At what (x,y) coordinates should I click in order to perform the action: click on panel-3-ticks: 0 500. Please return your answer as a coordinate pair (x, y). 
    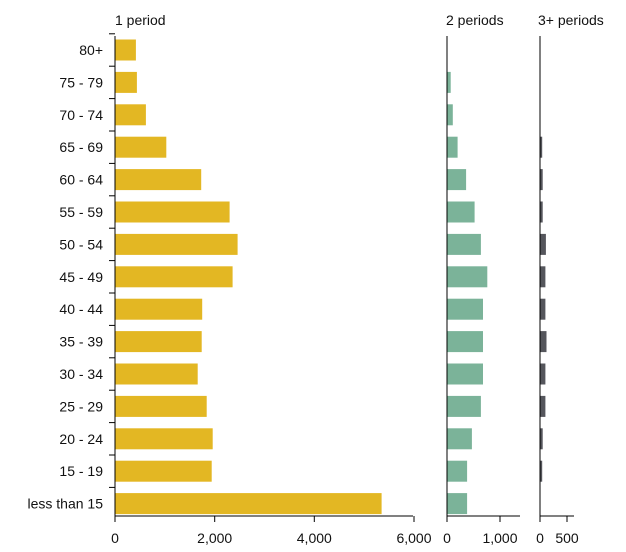
    Looking at the image, I should click on (557, 531).